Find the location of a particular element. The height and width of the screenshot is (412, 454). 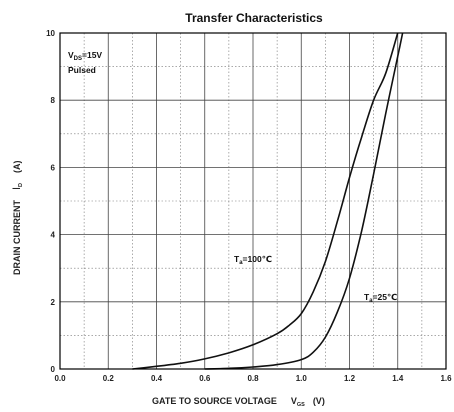

y-tick-label: 10 is located at coordinates (50, 33).